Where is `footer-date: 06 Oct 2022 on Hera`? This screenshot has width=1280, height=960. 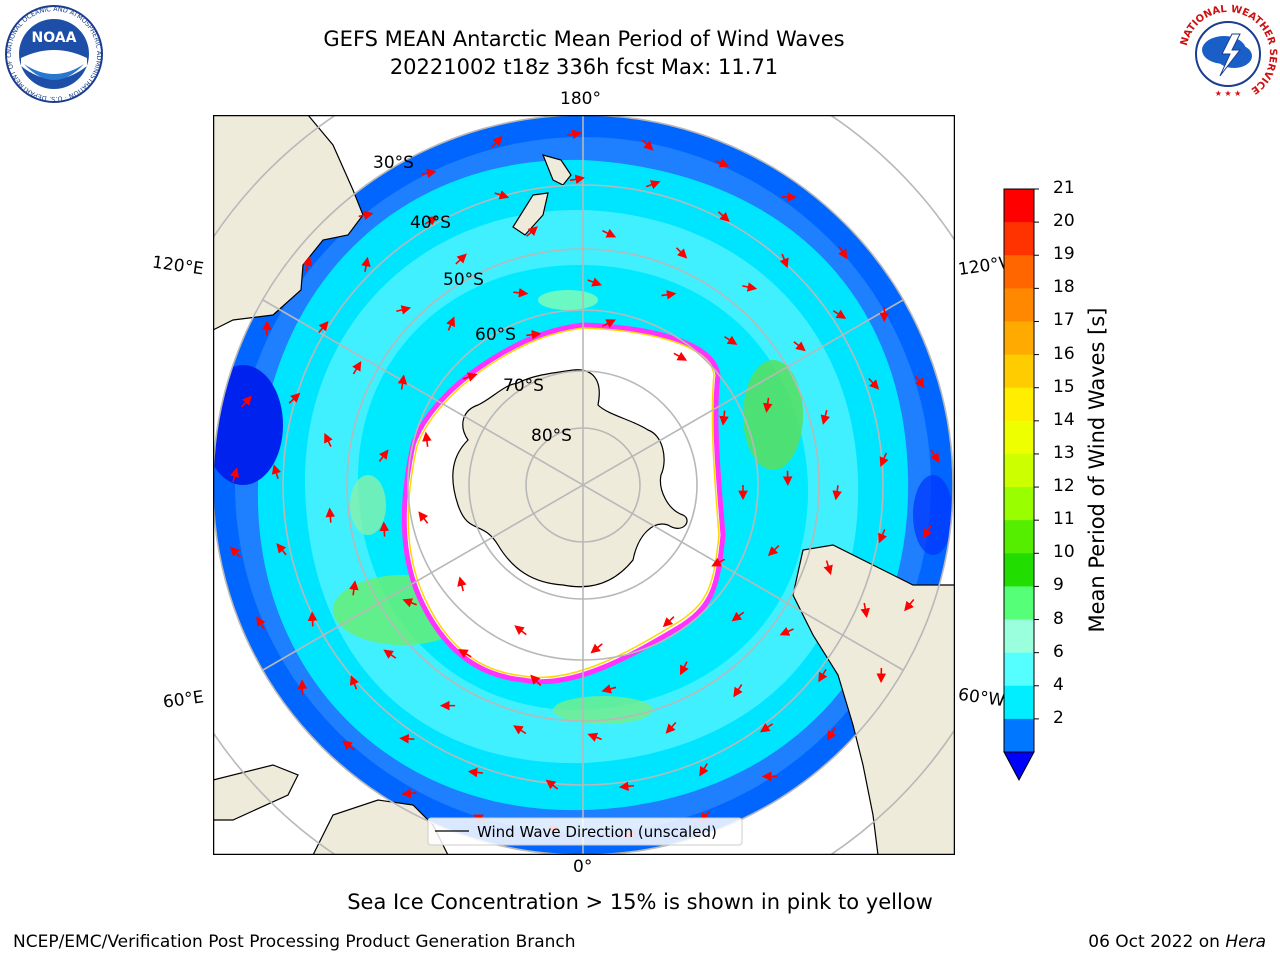
footer-date: 06 Oct 2022 on Hera is located at coordinates (1177, 942).